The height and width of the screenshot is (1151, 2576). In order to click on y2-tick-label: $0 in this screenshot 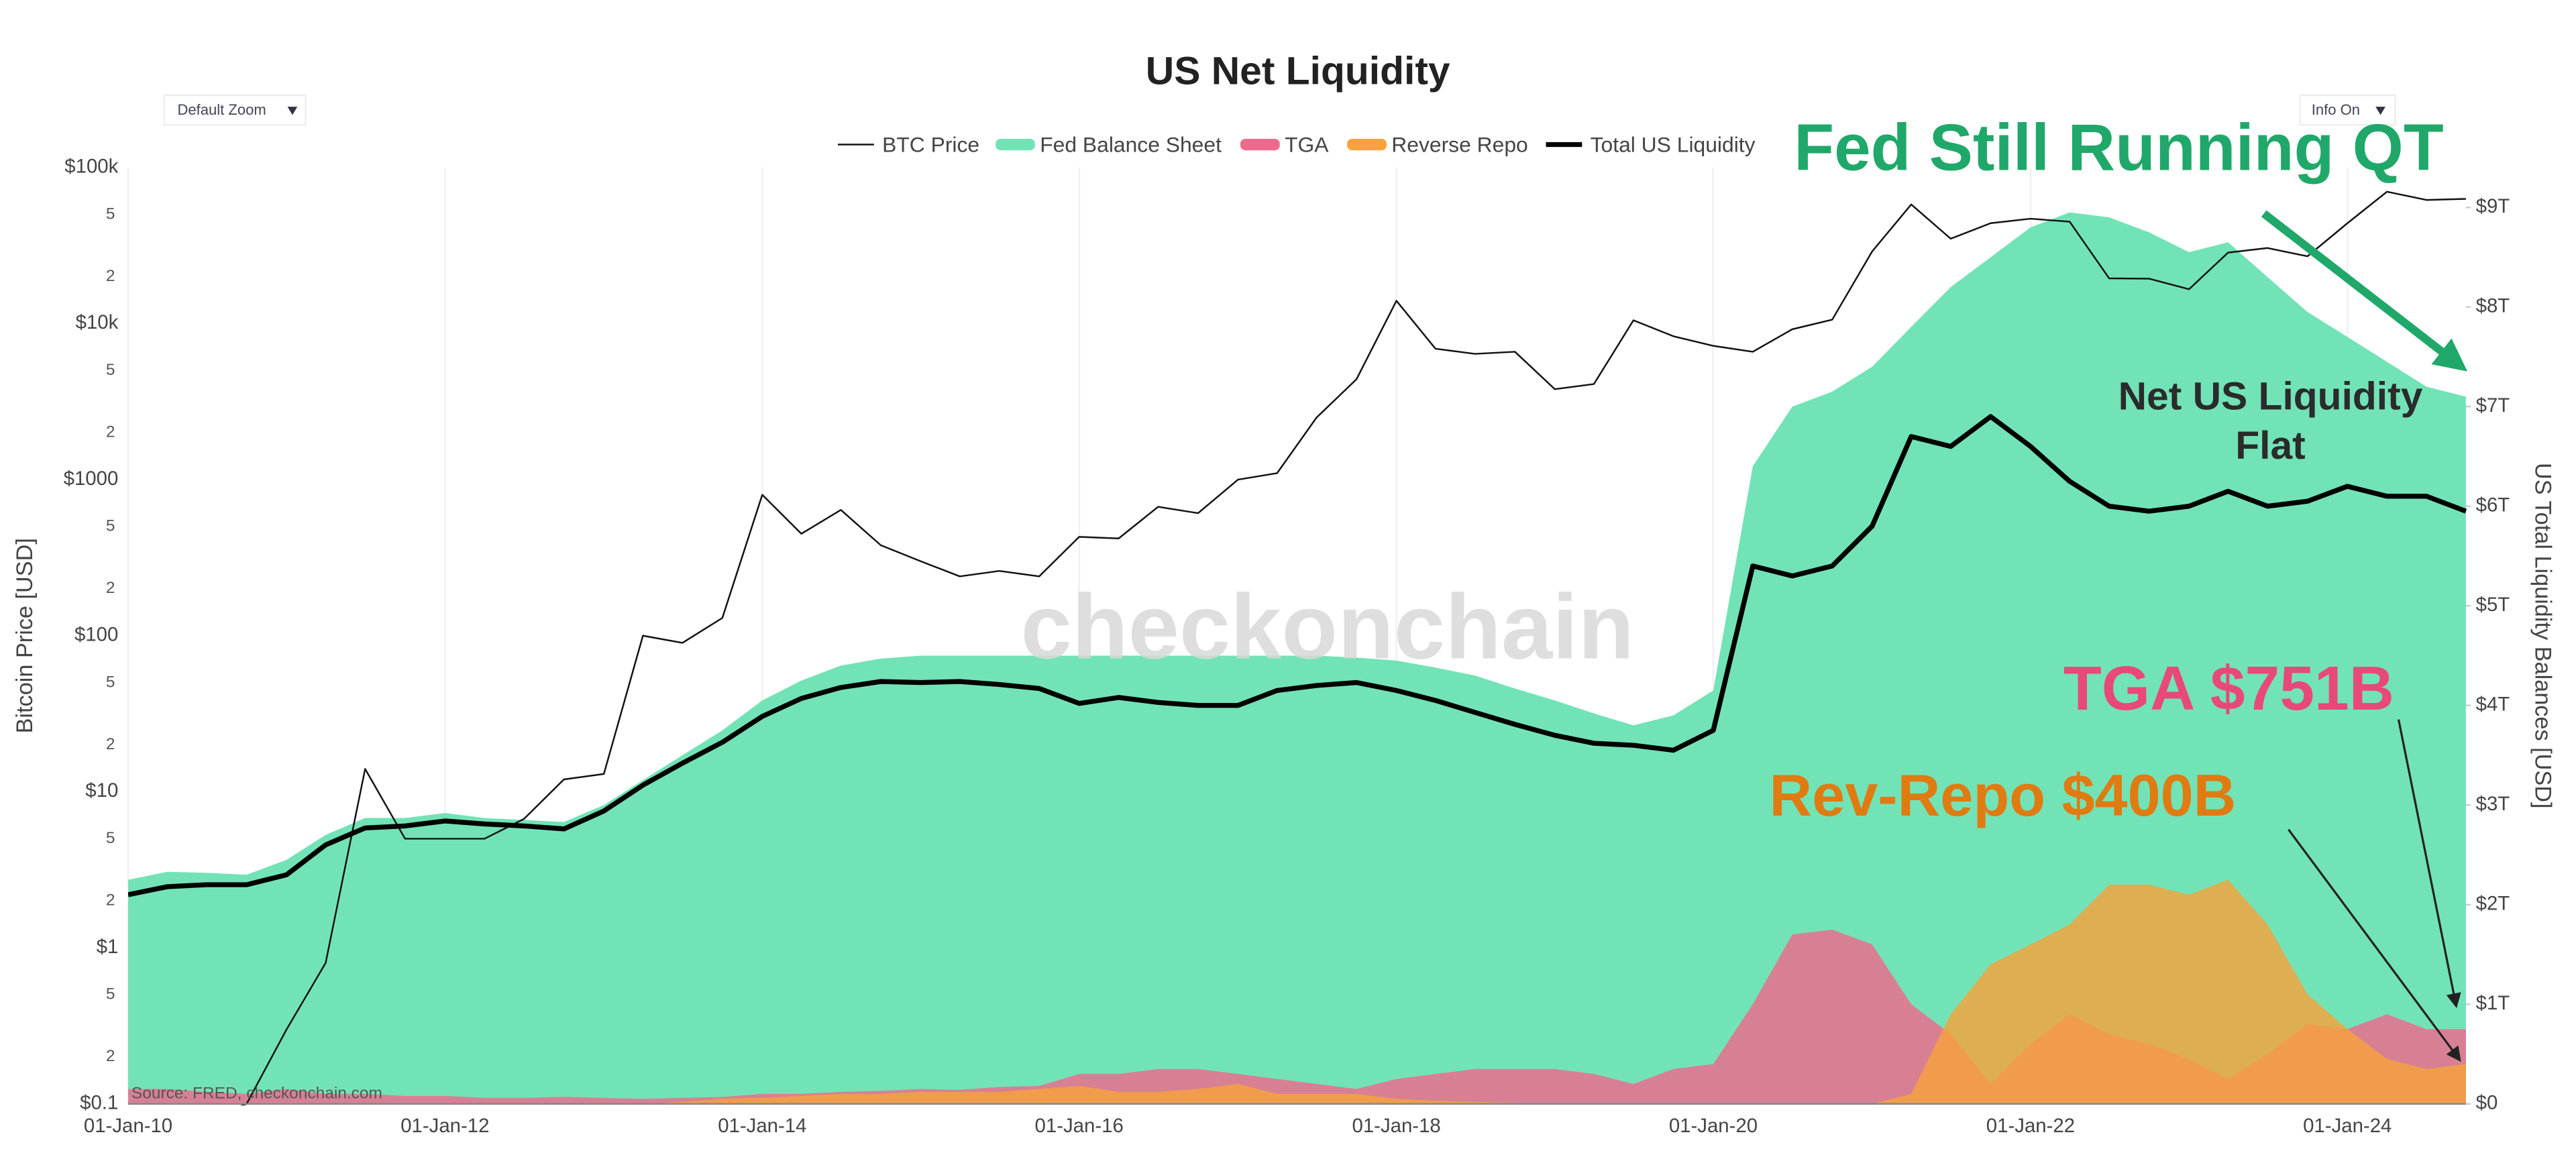, I will do `click(2487, 1102)`.